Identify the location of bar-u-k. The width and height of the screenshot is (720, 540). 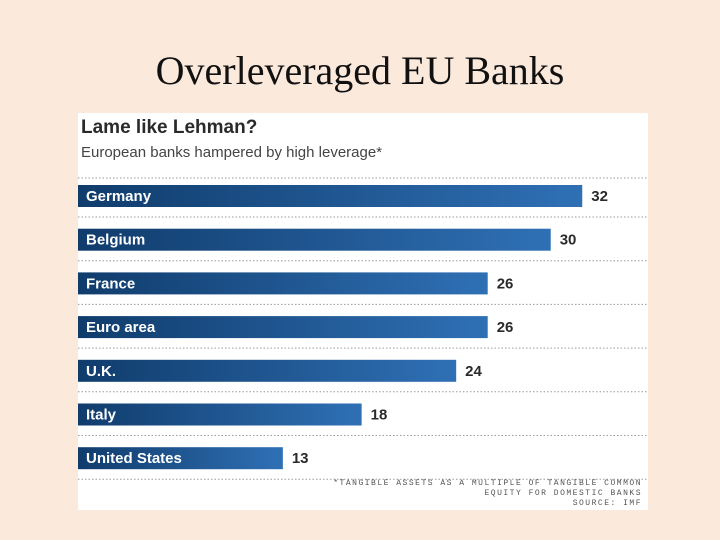
(267, 370).